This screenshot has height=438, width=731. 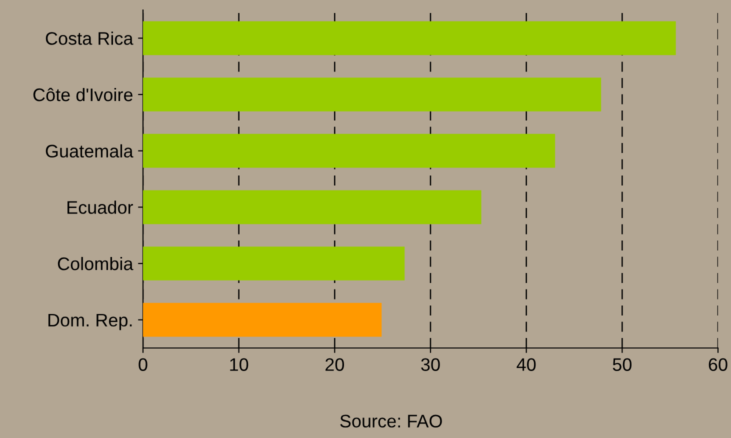 I want to click on x-tick-label: 0, so click(x=143, y=364).